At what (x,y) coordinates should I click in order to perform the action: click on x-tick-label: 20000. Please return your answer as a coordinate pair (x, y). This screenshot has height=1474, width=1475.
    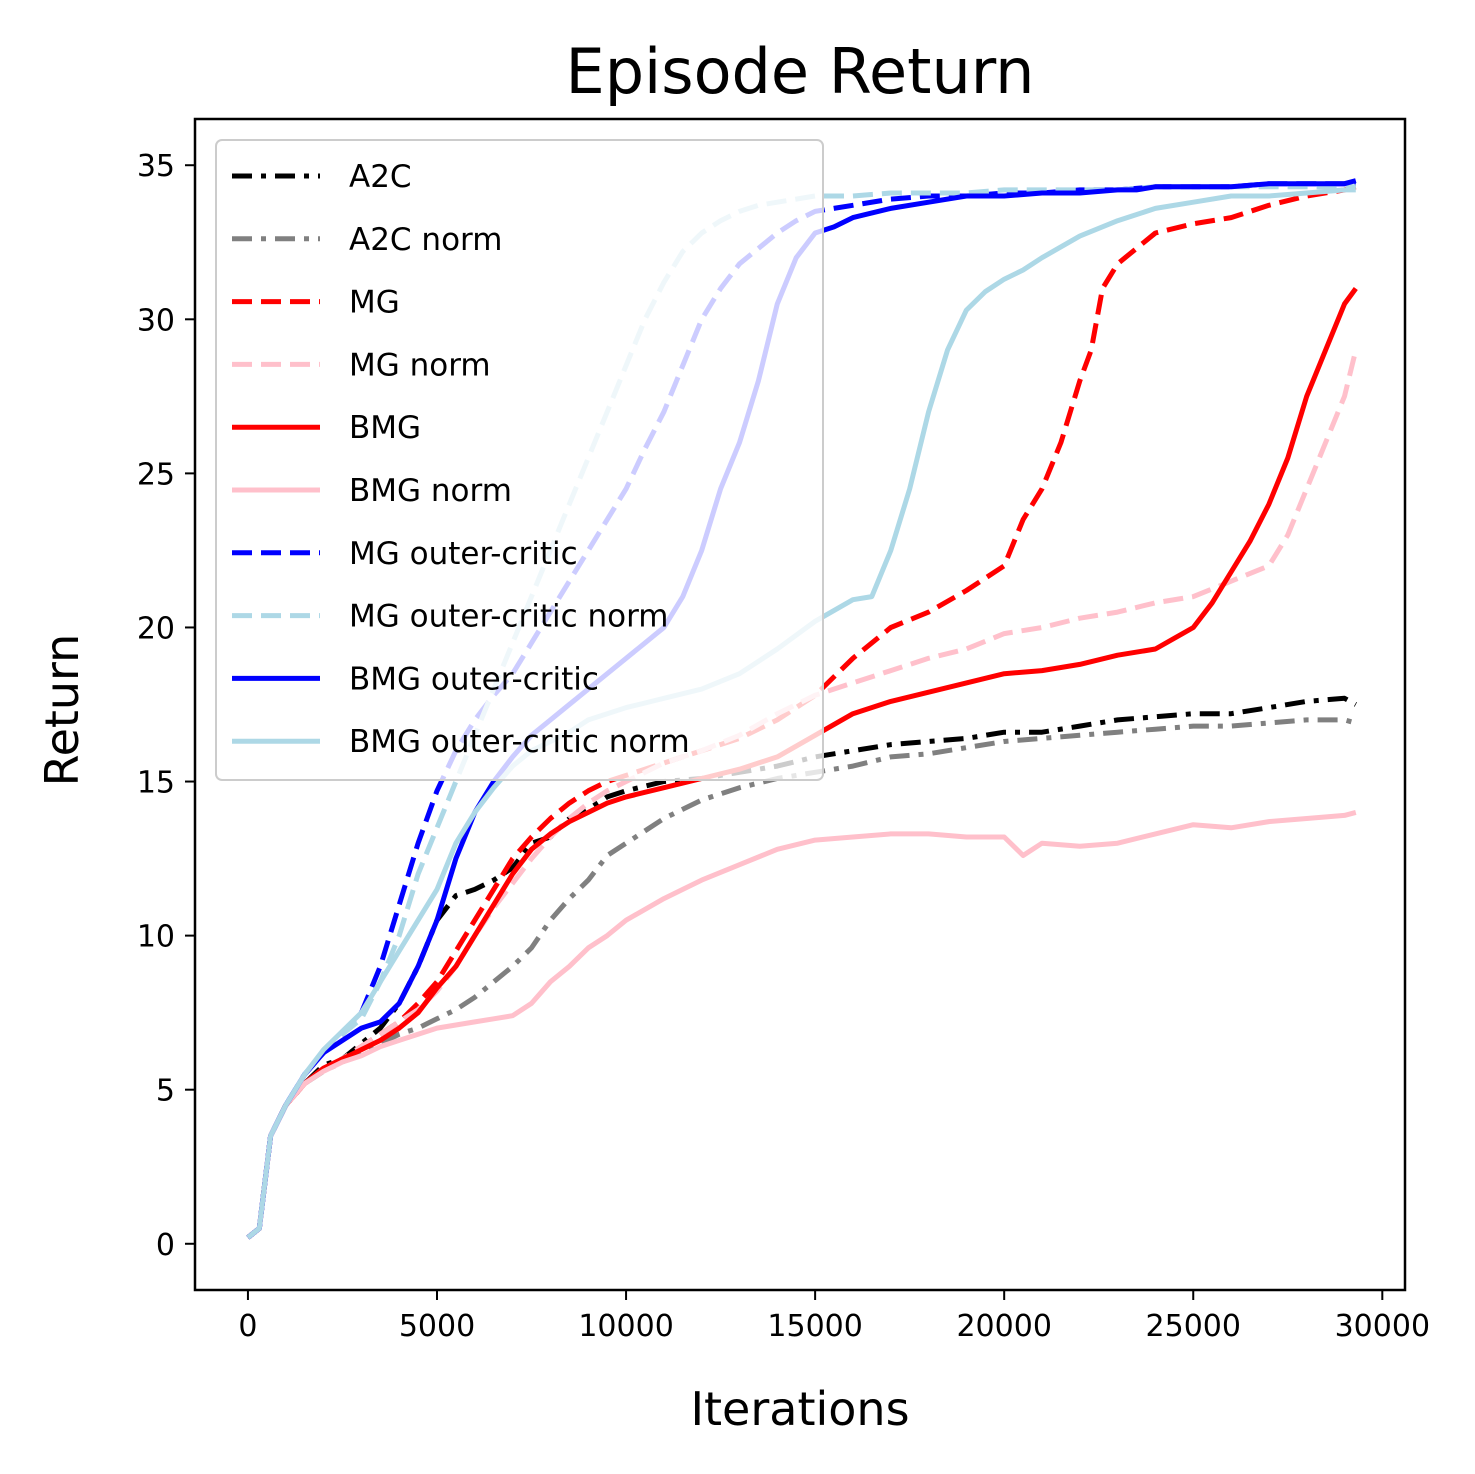
    Looking at the image, I should click on (1003, 1326).